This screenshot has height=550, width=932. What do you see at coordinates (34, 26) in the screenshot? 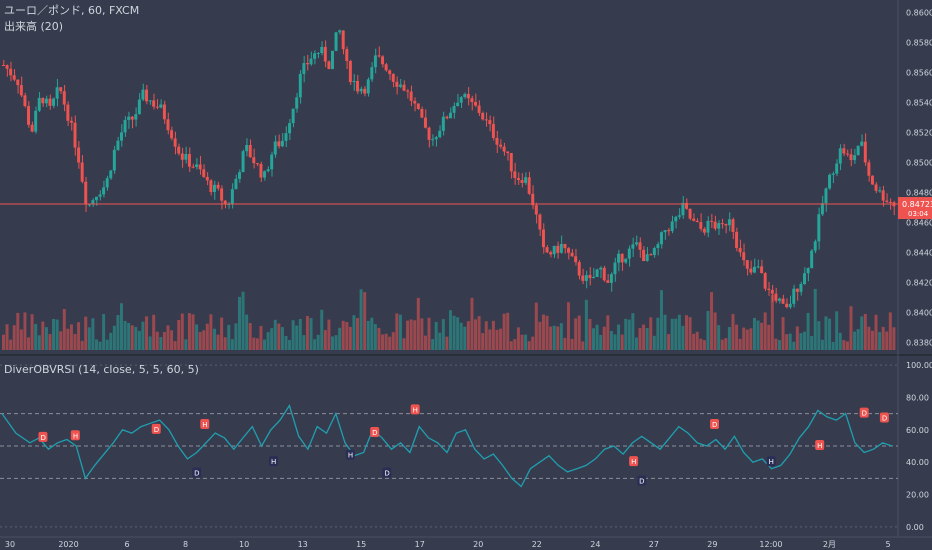
I see `volume-legend: 出来高 (20)` at bounding box center [34, 26].